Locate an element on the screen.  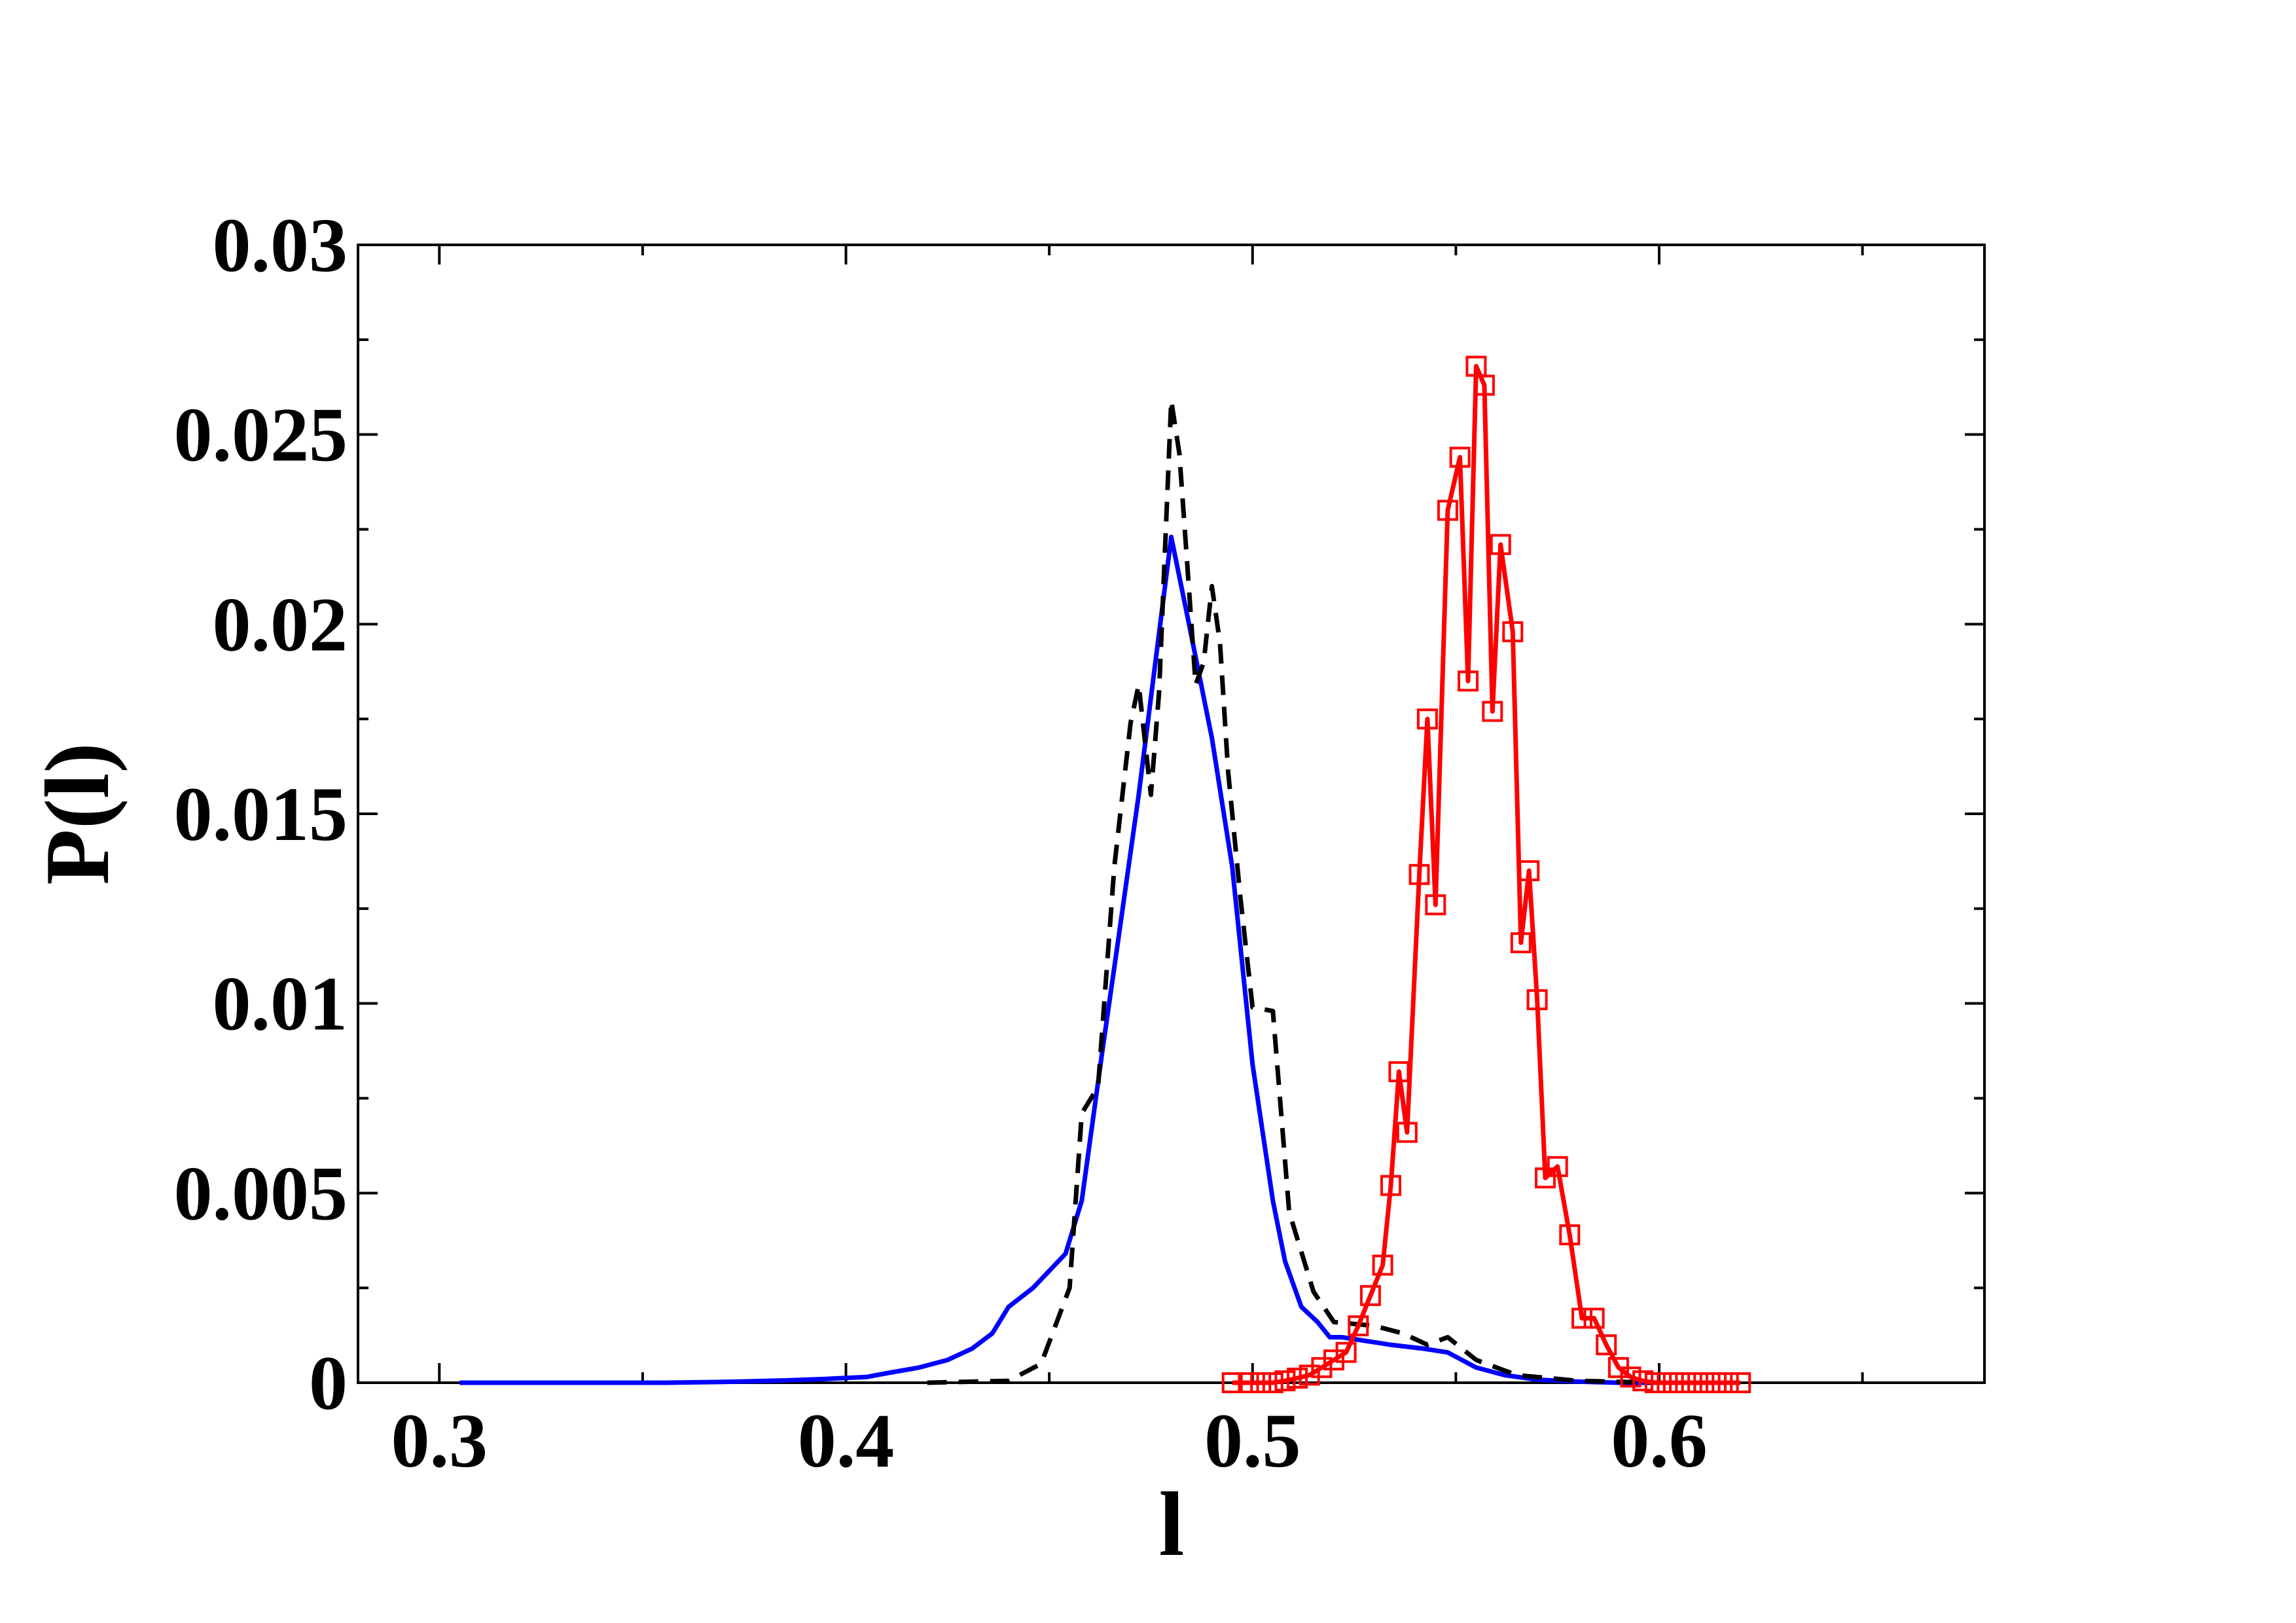
x-tick-label: 0.4 is located at coordinates (846, 1441).